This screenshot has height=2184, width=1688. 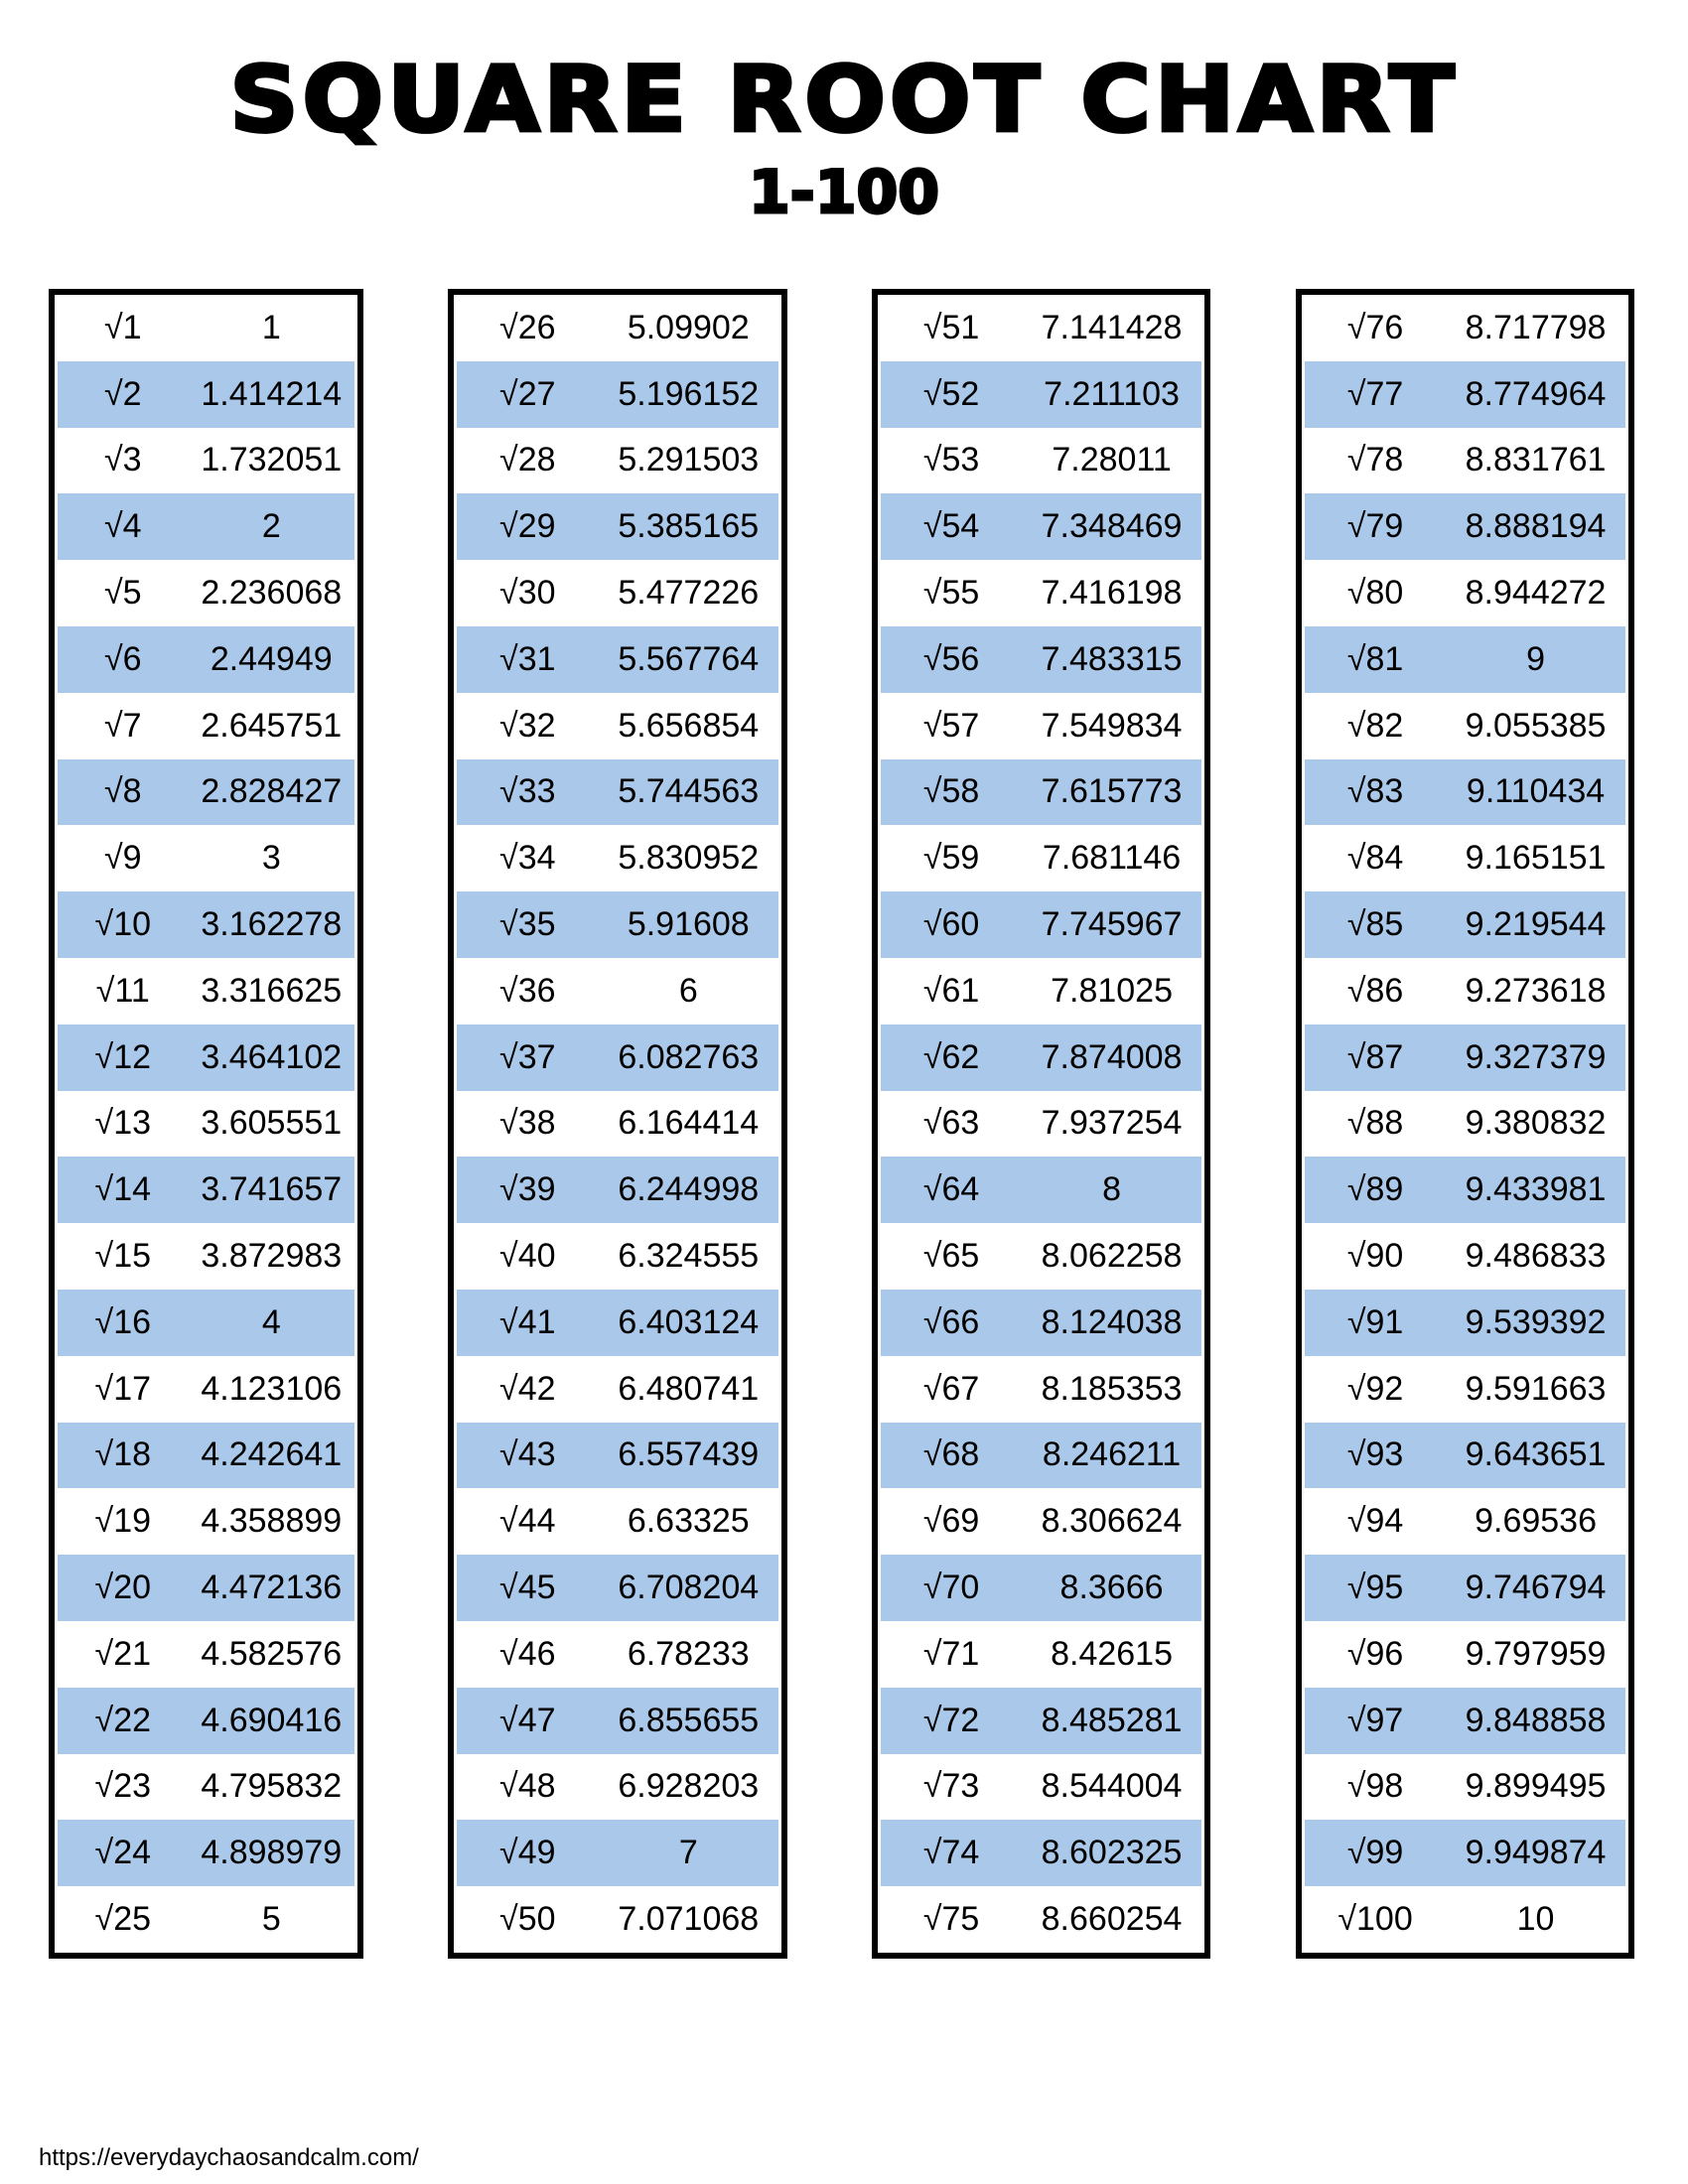 I want to click on table-row: √17 4.123106, so click(x=206, y=1389).